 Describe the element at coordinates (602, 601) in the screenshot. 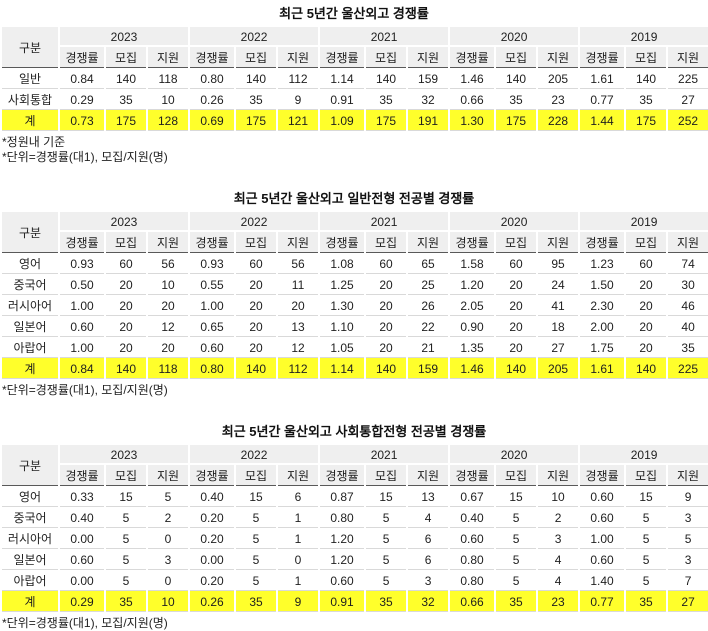

I see `value-cell: 0.77` at that location.